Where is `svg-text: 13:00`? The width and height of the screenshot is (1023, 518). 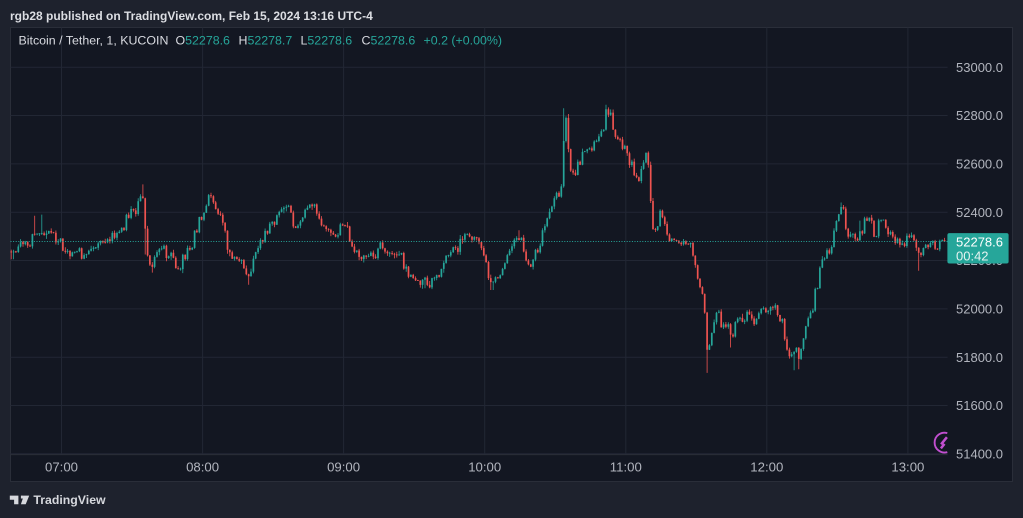
svg-text: 13:00 is located at coordinates (907, 467).